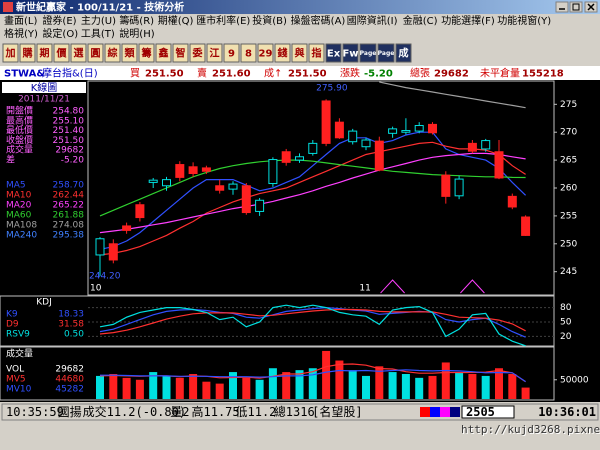  I want to click on toolbar-label: Fw, so click(350, 54).